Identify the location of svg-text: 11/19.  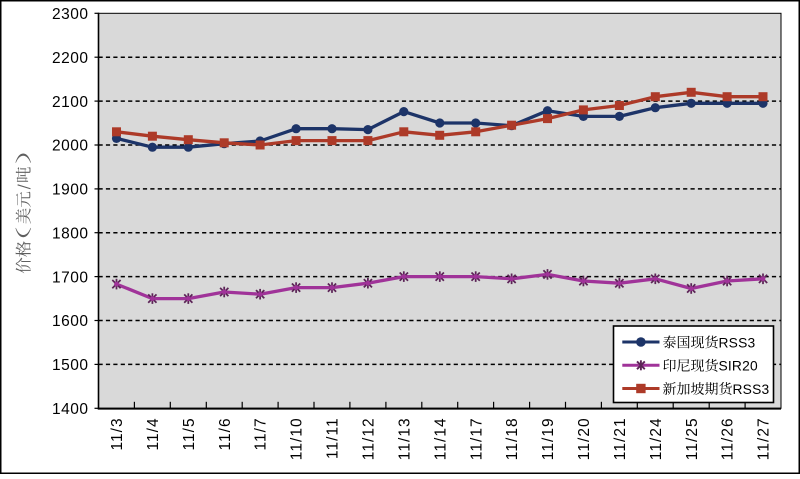
(548, 438).